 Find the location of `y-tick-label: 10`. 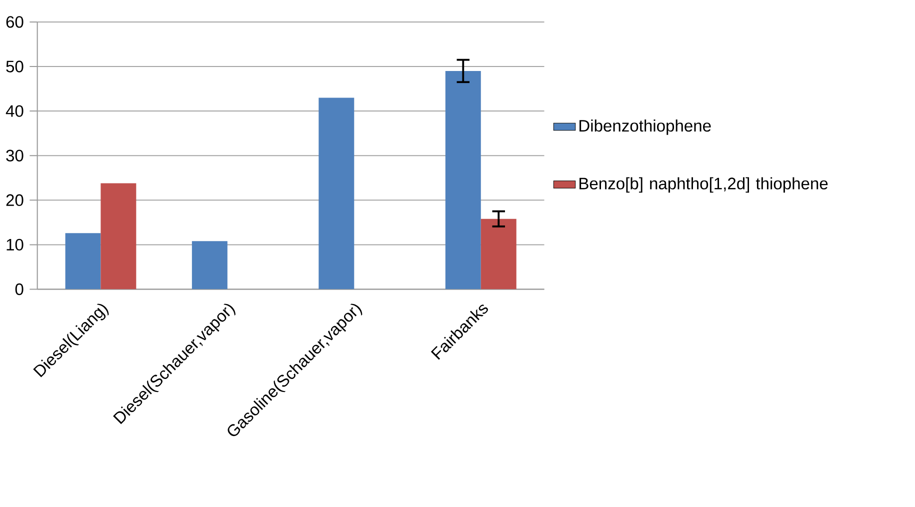

y-tick-label: 10 is located at coordinates (15, 244).